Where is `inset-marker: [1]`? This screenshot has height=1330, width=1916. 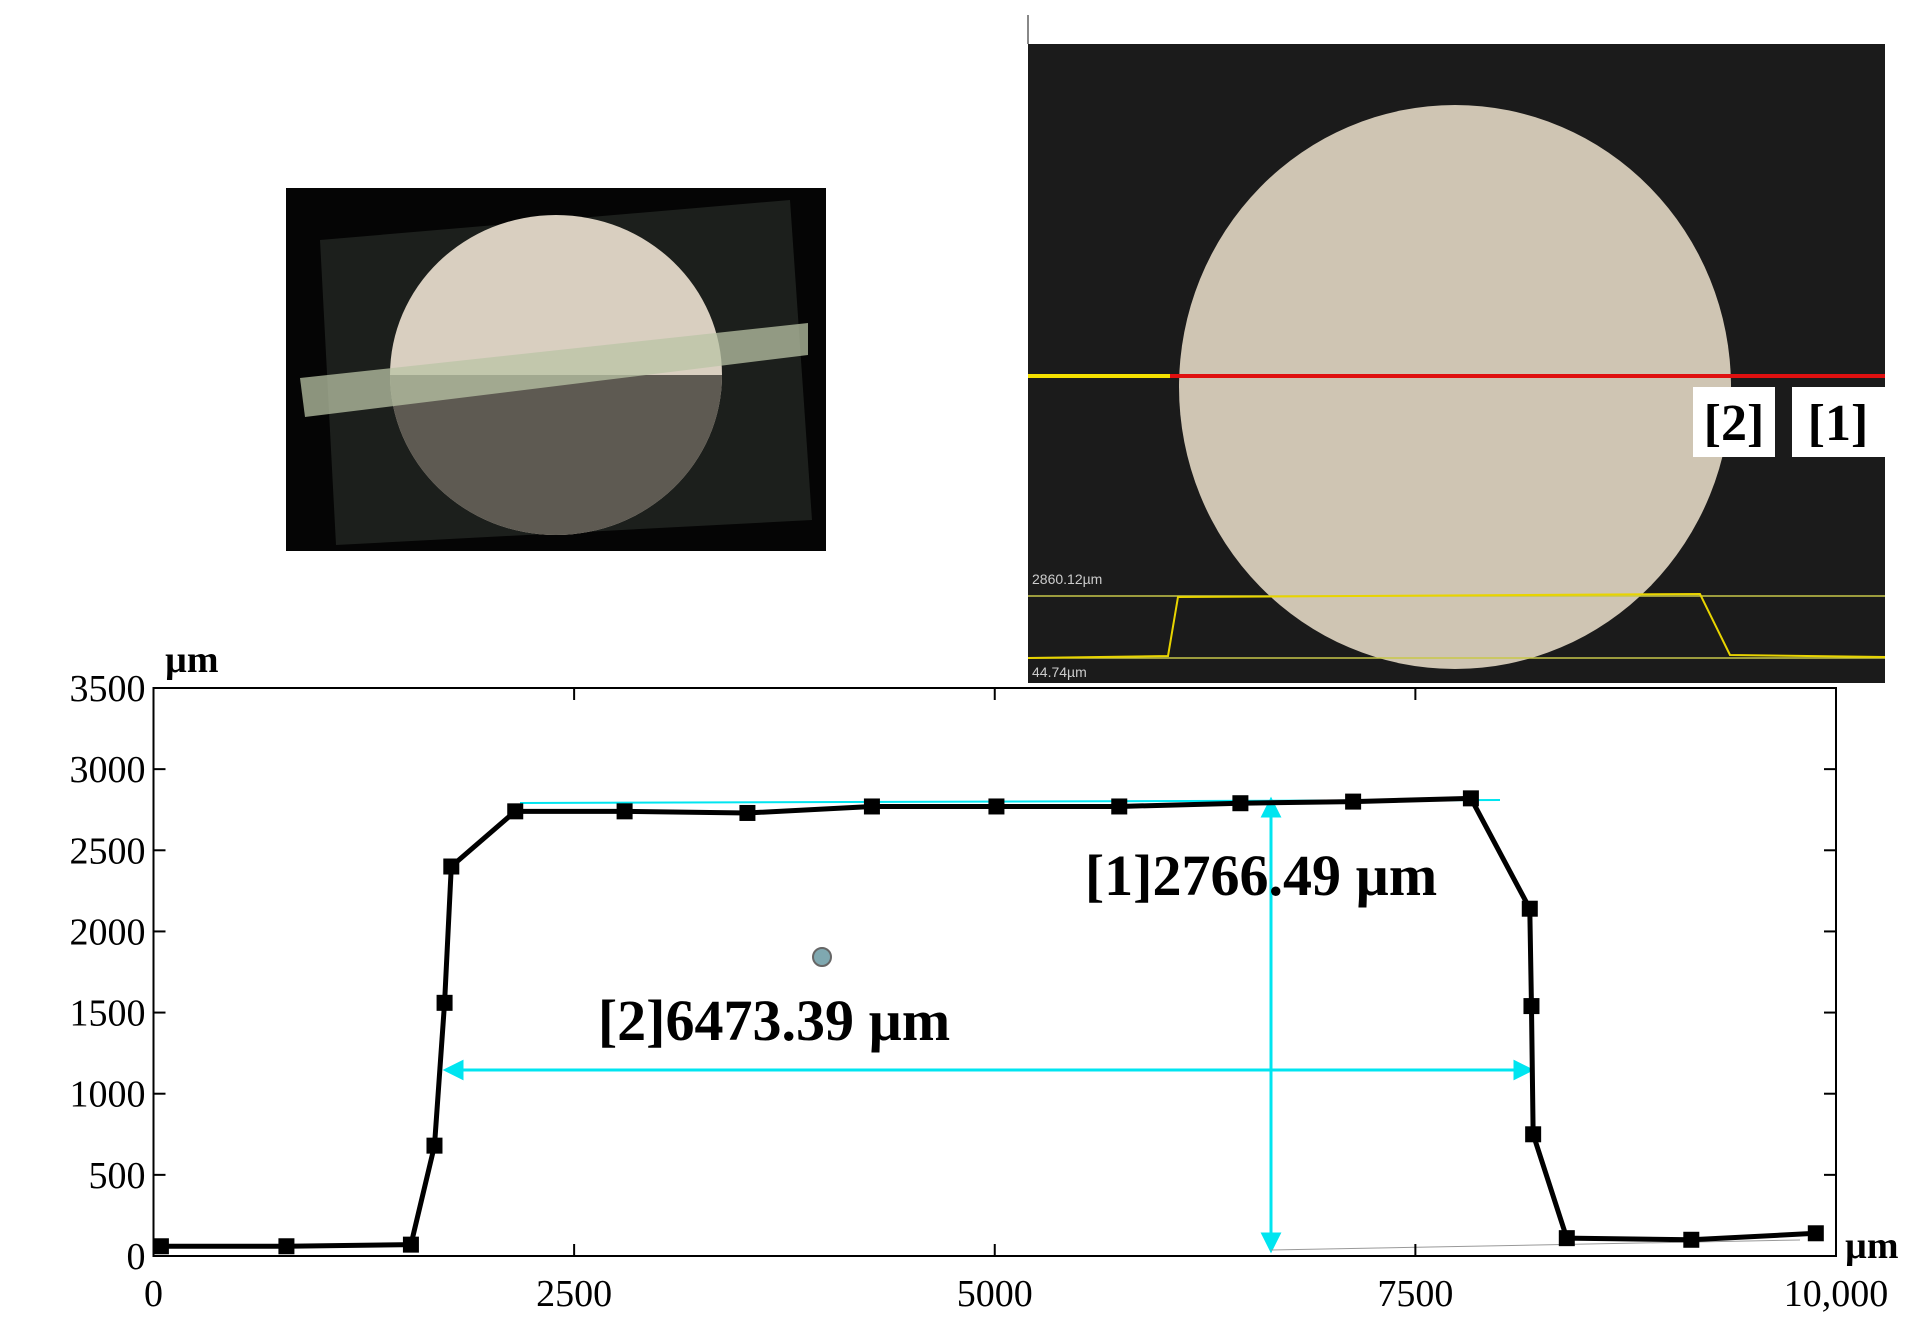 inset-marker: [1] is located at coordinates (1838, 423).